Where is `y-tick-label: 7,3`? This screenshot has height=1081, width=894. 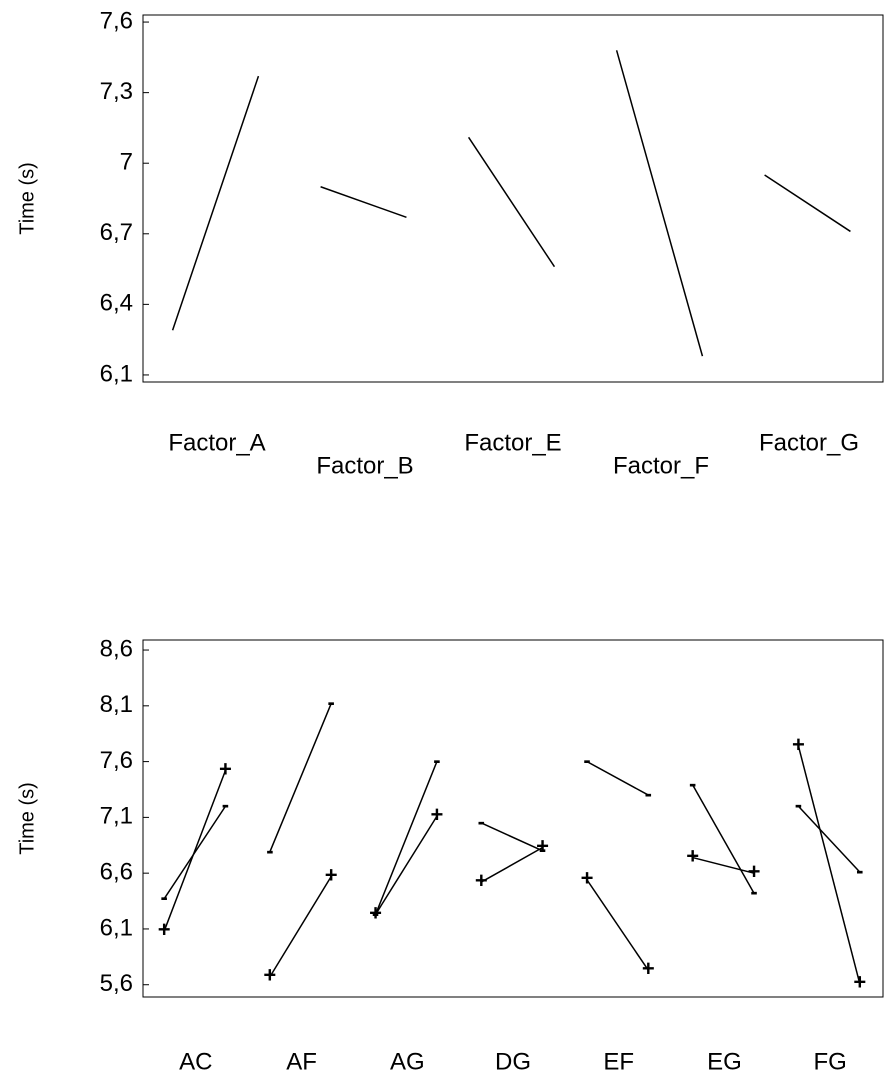
y-tick-label: 7,3 is located at coordinates (116, 91).